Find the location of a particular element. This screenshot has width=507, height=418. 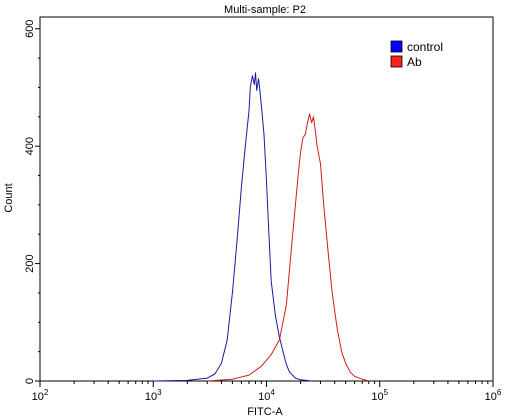

x-tick-label: 10³ is located at coordinates (153, 395).